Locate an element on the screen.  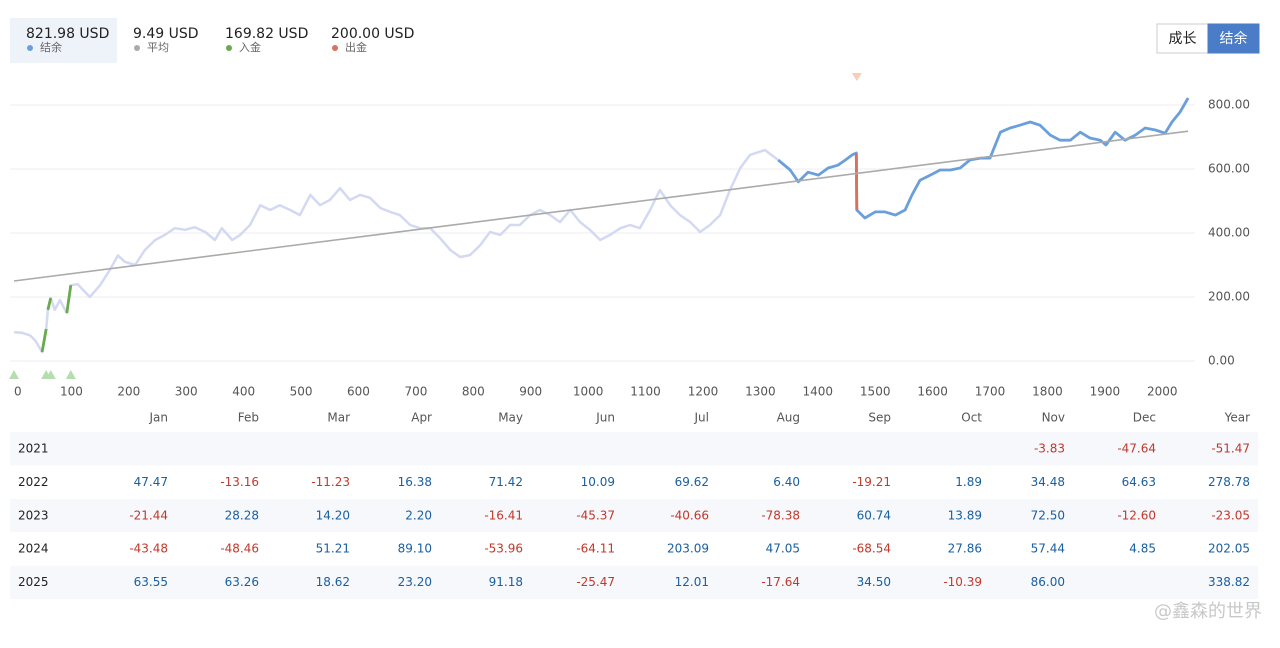
table-cell: 34.50 is located at coordinates (874, 582).